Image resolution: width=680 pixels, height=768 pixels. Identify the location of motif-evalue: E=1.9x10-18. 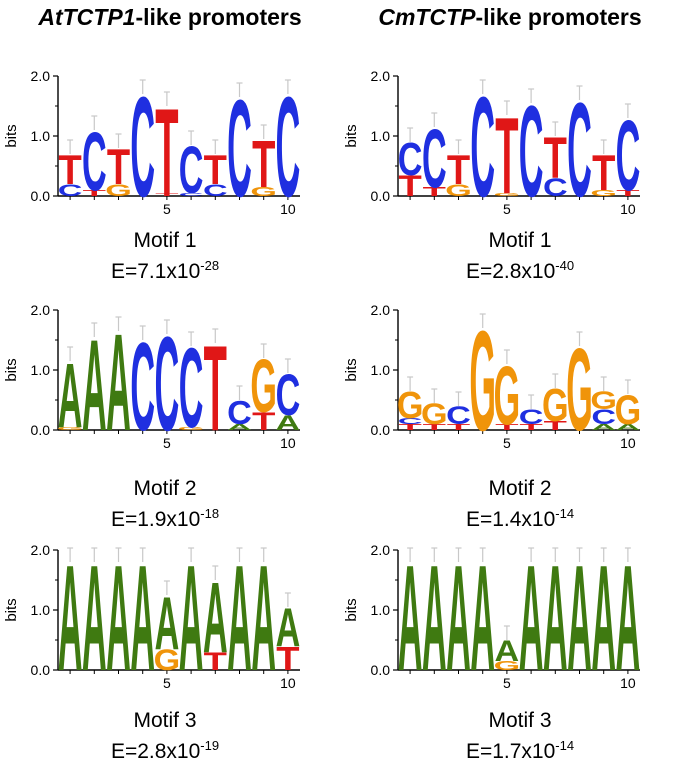
(165, 518).